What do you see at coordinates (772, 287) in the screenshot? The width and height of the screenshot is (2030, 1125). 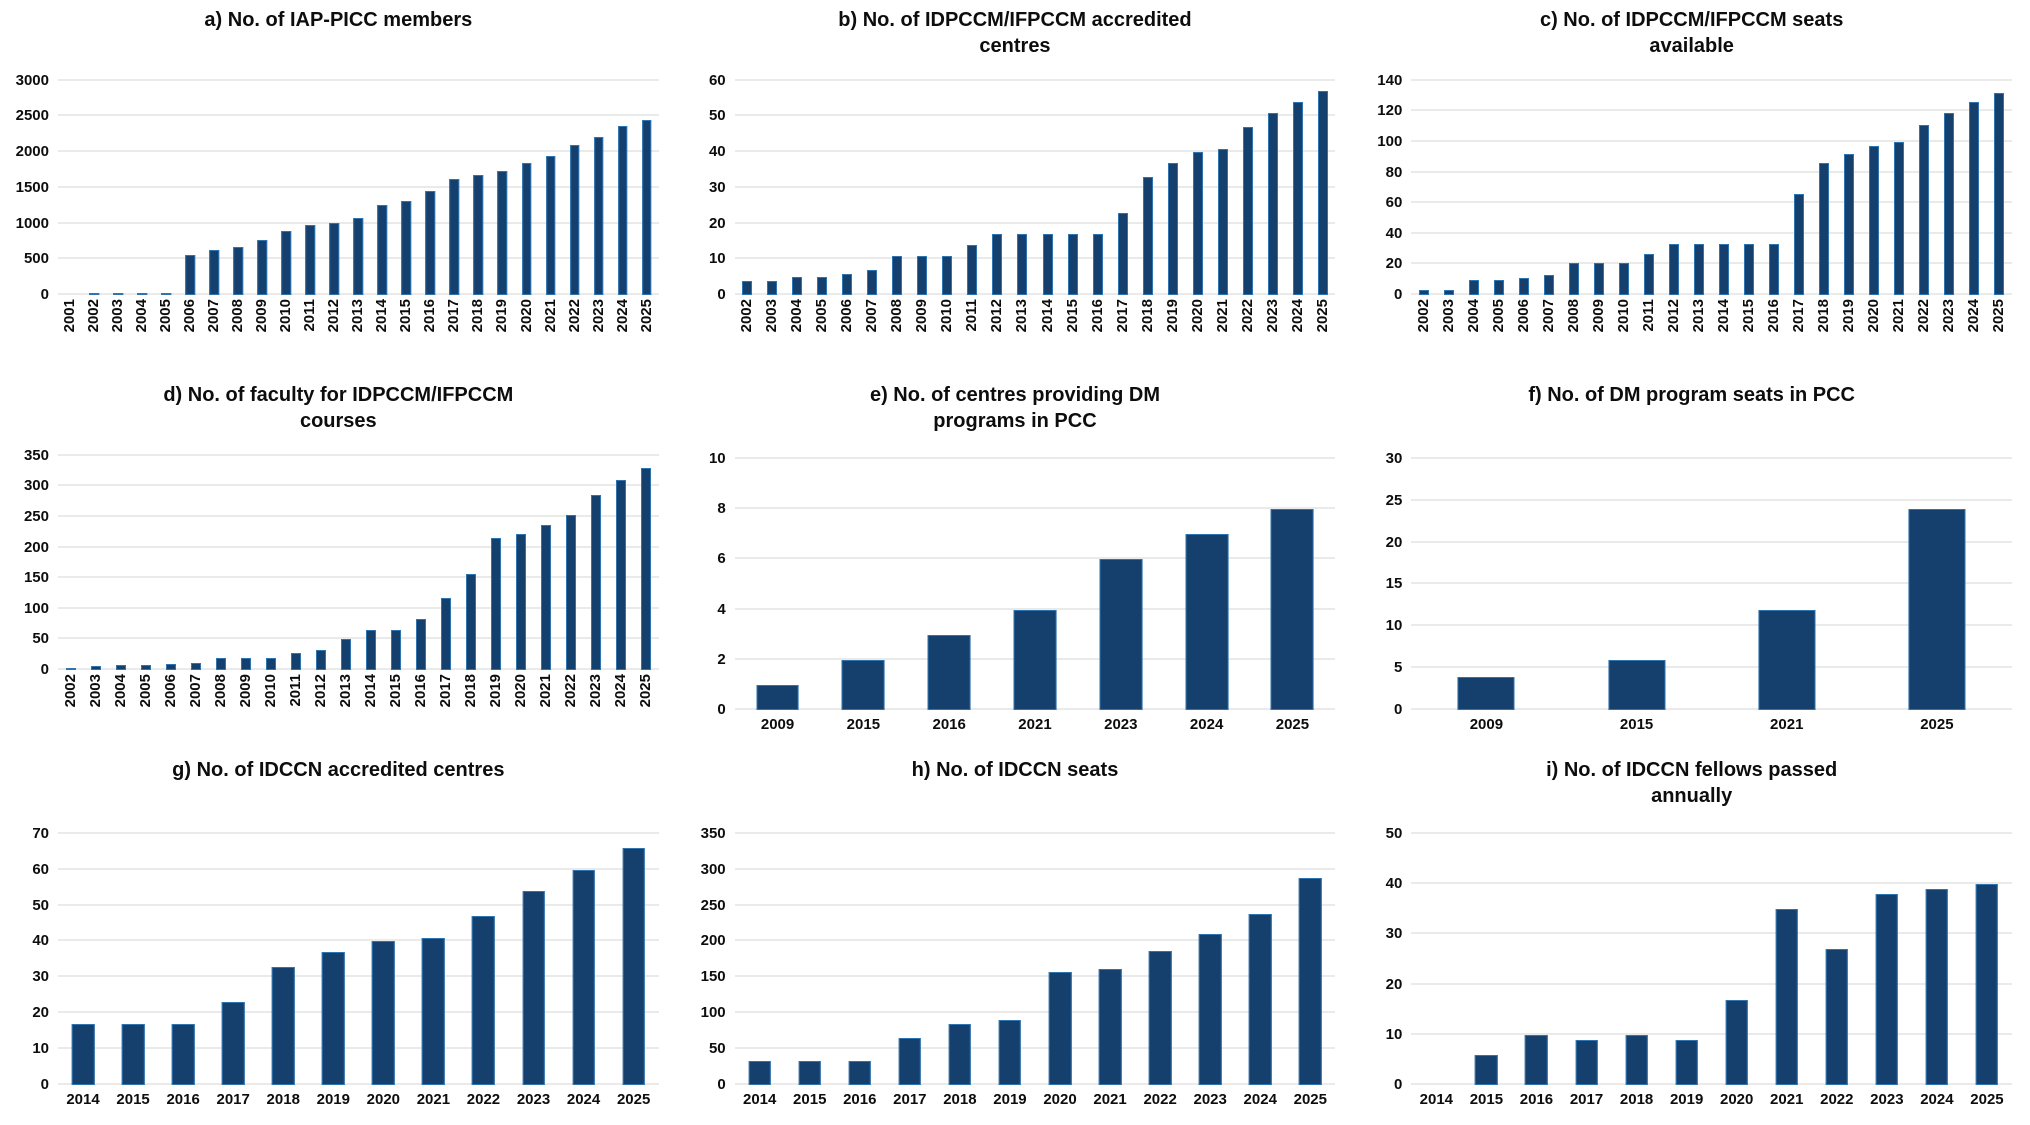 I see `bar-b-2003` at bounding box center [772, 287].